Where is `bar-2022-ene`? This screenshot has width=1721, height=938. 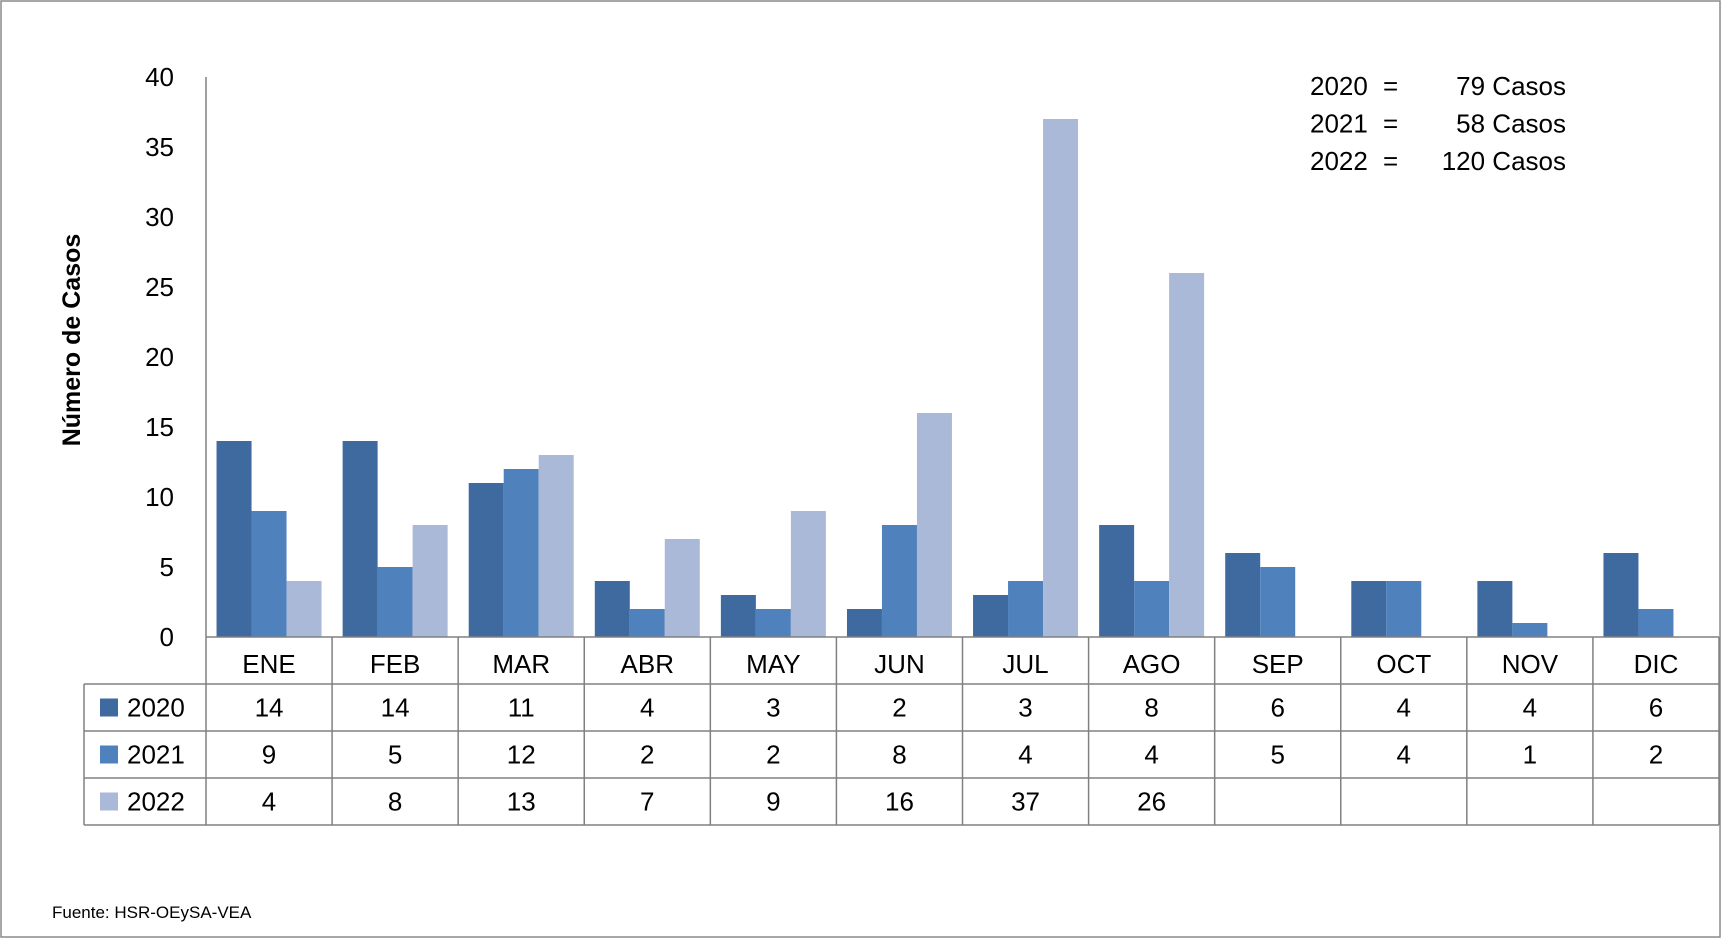
bar-2022-ene is located at coordinates (304, 609).